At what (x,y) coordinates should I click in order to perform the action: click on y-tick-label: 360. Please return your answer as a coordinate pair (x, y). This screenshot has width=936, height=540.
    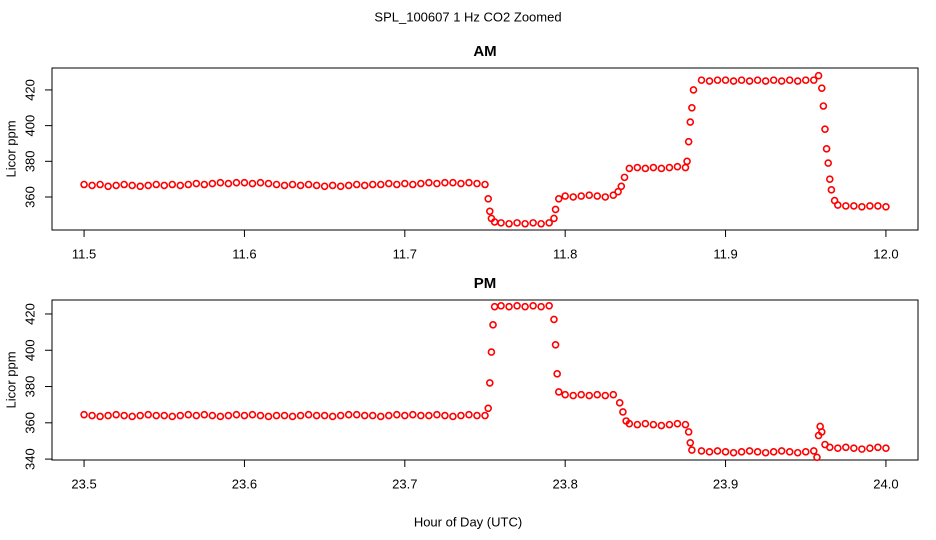
    Looking at the image, I should click on (29, 423).